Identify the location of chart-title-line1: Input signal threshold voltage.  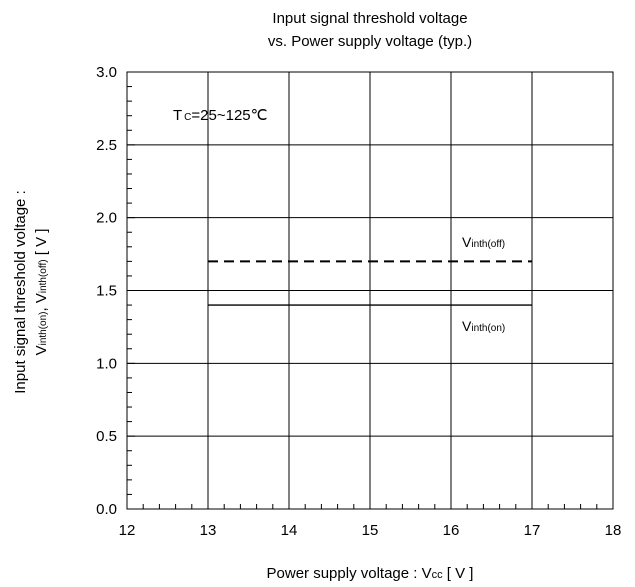
(369, 18).